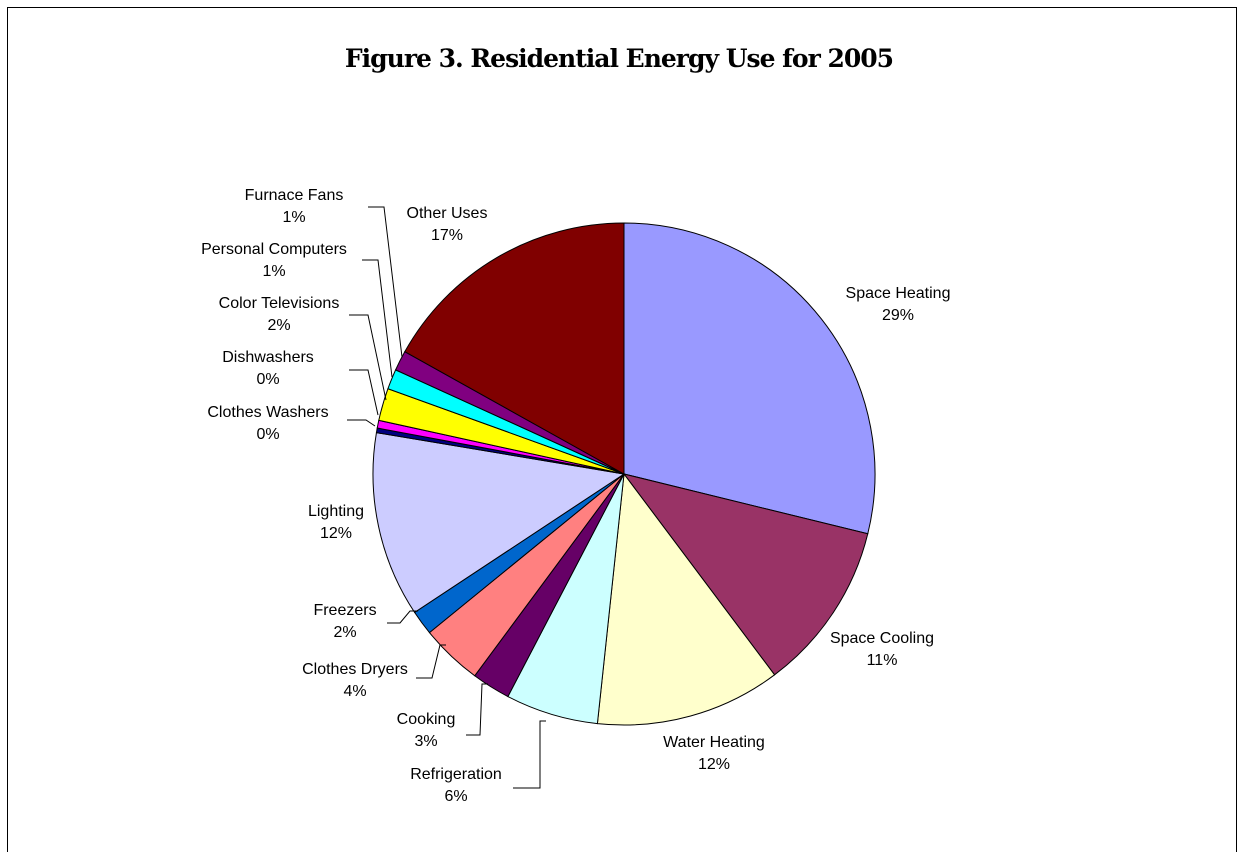  I want to click on slice-label-space-heating: Space Heating 29%, so click(898, 304).